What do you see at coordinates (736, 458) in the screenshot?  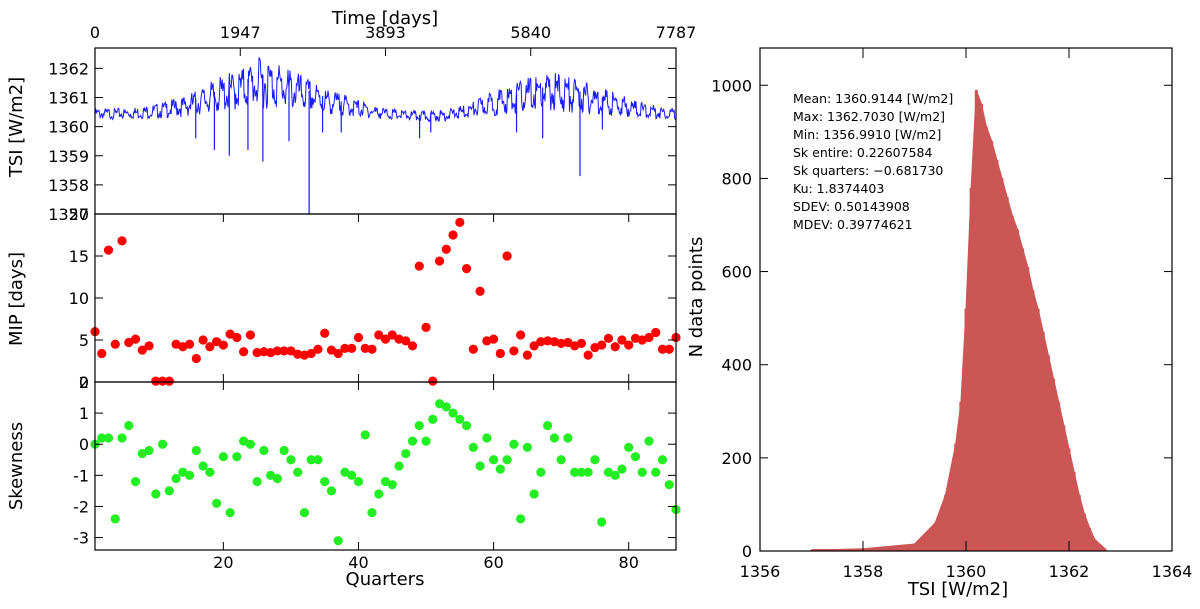 I see `hist-ytick-label-1: 200` at bounding box center [736, 458].